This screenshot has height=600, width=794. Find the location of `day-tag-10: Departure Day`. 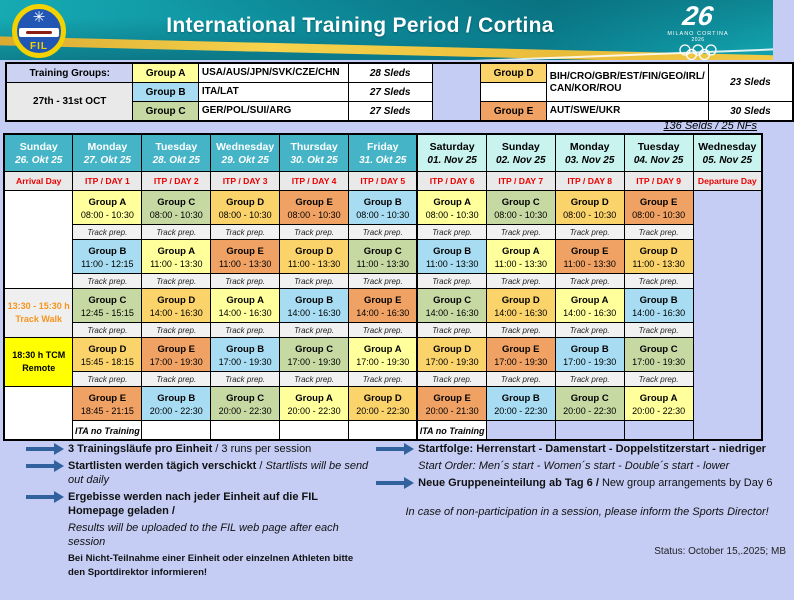

day-tag-10: Departure Day is located at coordinates (727, 181).